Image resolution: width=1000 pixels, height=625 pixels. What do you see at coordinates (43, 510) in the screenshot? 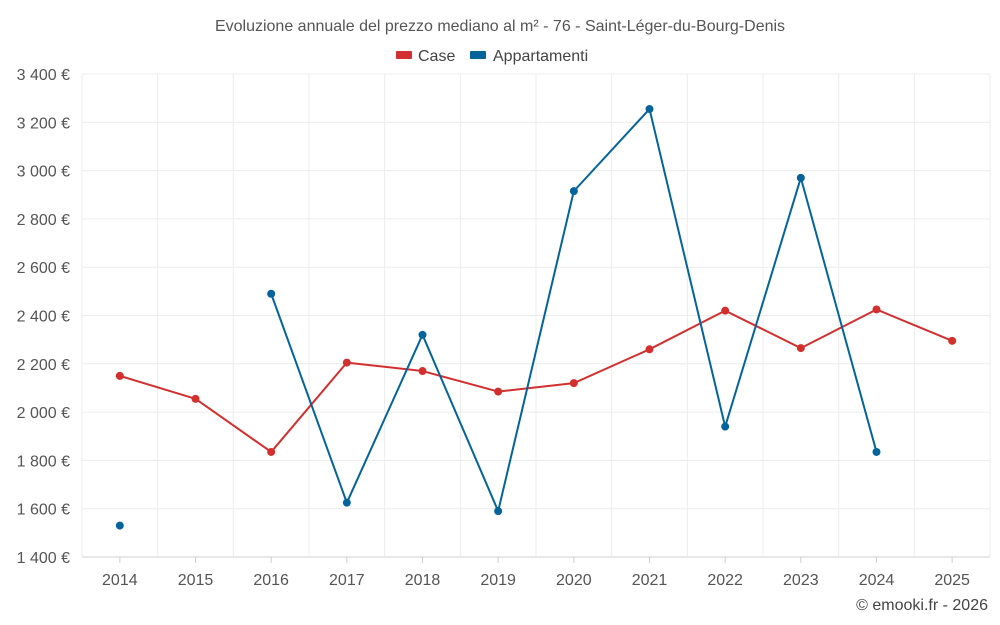
I see `y-tick-label: 1 600 €` at bounding box center [43, 510].